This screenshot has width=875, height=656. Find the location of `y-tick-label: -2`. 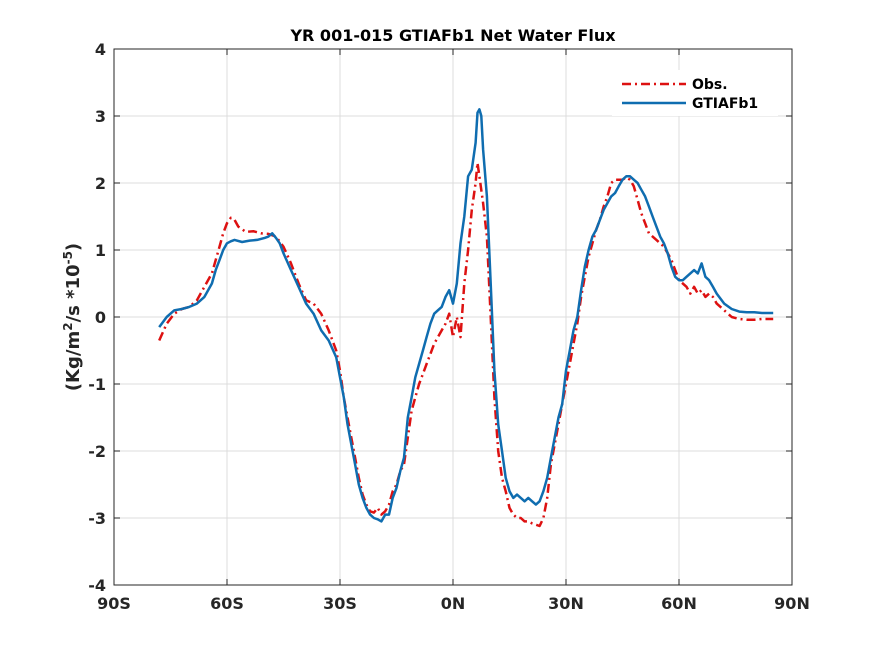

y-tick-label: -2 is located at coordinates (97, 451).